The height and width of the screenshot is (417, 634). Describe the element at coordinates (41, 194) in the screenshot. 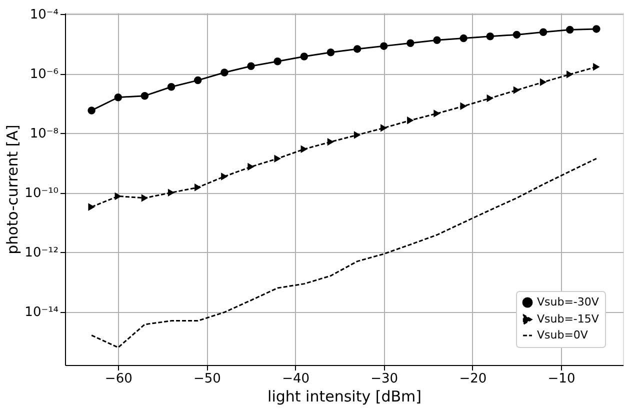

I see `y-tick-label: 10⁻¹⁰` at that location.